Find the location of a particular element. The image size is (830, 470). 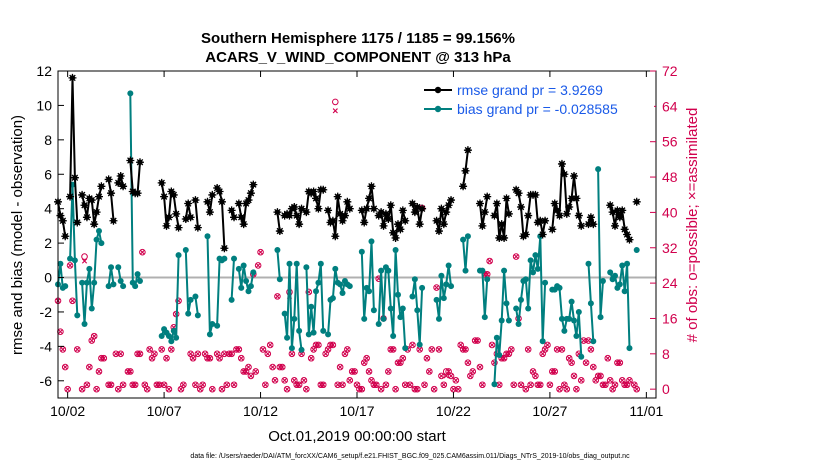

x-tick-label: 10/07 is located at coordinates (164, 411).